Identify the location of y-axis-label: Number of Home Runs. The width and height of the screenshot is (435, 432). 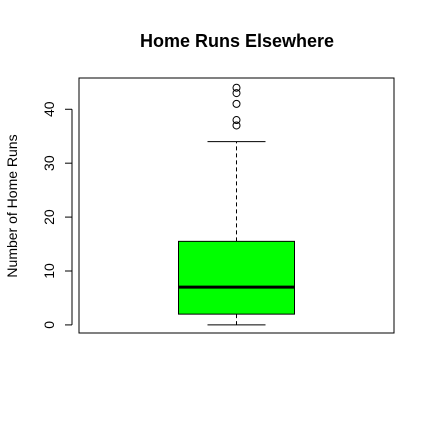
(12, 205).